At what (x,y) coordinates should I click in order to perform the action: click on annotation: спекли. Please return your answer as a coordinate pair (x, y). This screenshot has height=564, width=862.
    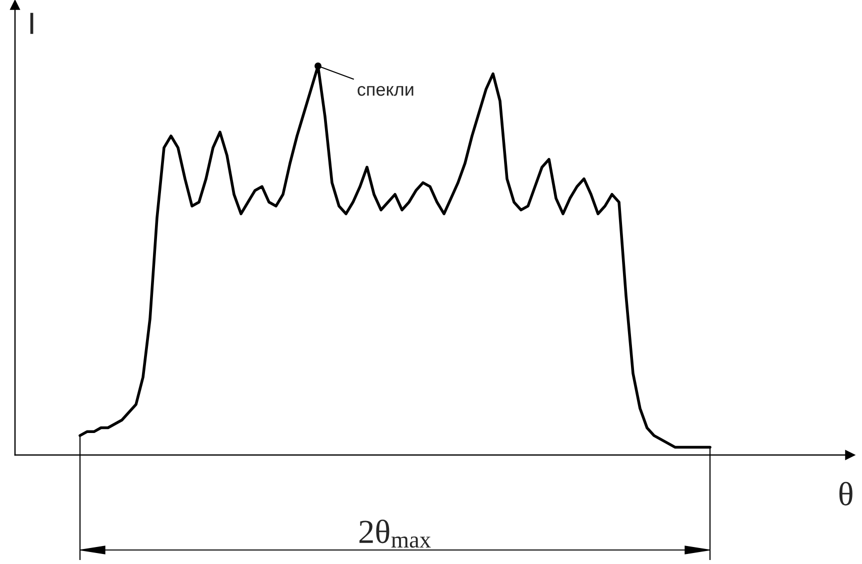
    Looking at the image, I should click on (386, 91).